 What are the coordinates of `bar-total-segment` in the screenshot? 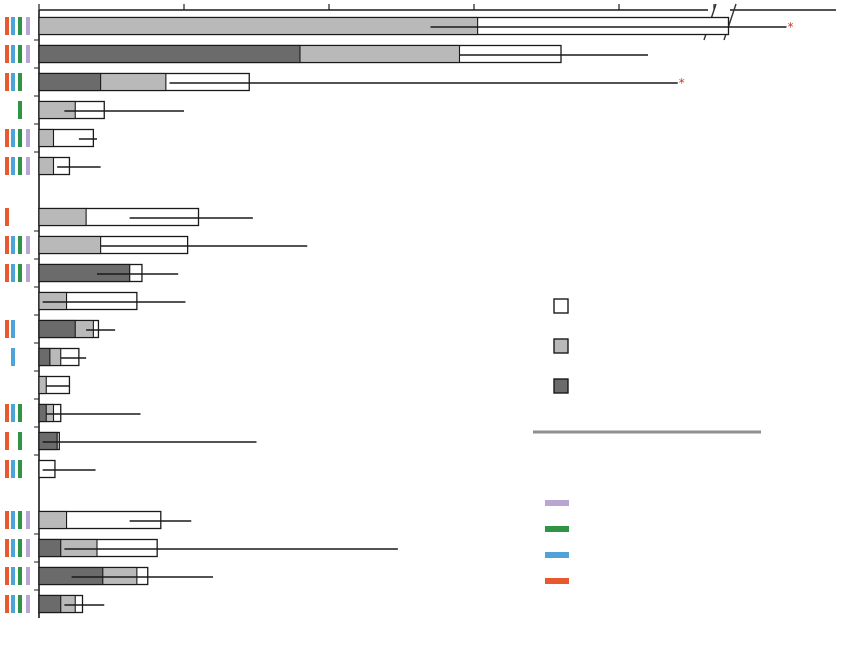 It's located at (47, 469).